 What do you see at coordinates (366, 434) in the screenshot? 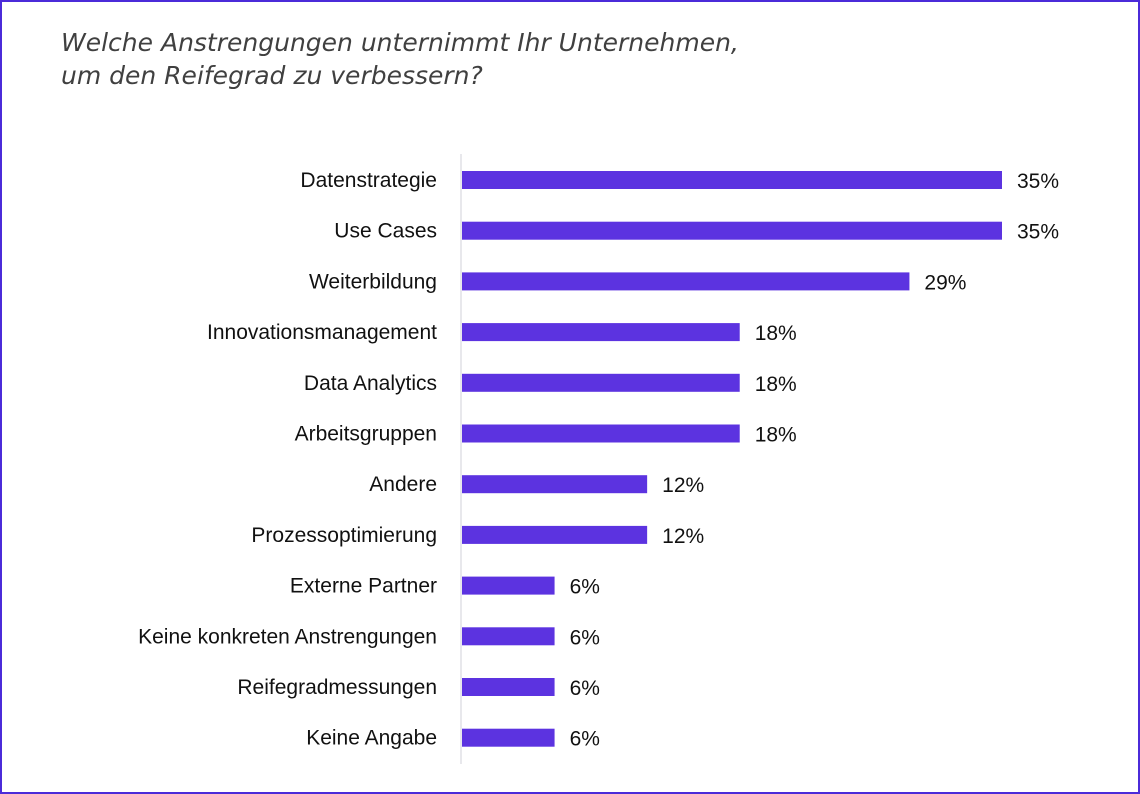
I see `category-label: Arbeitsgruppen` at bounding box center [366, 434].